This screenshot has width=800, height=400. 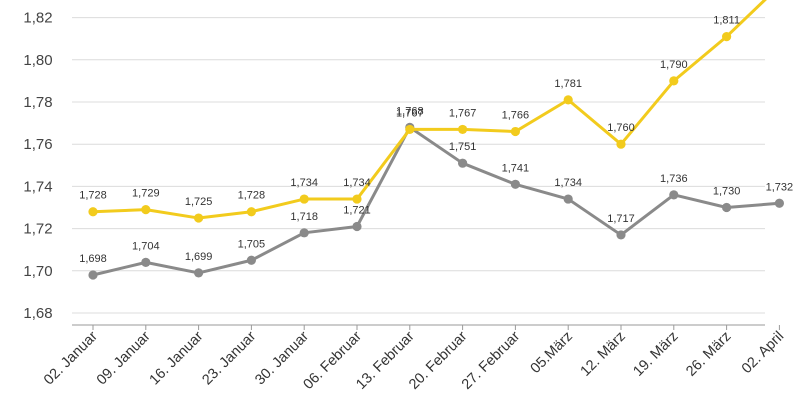 I want to click on data-label-grey: 1,698, so click(x=93, y=259).